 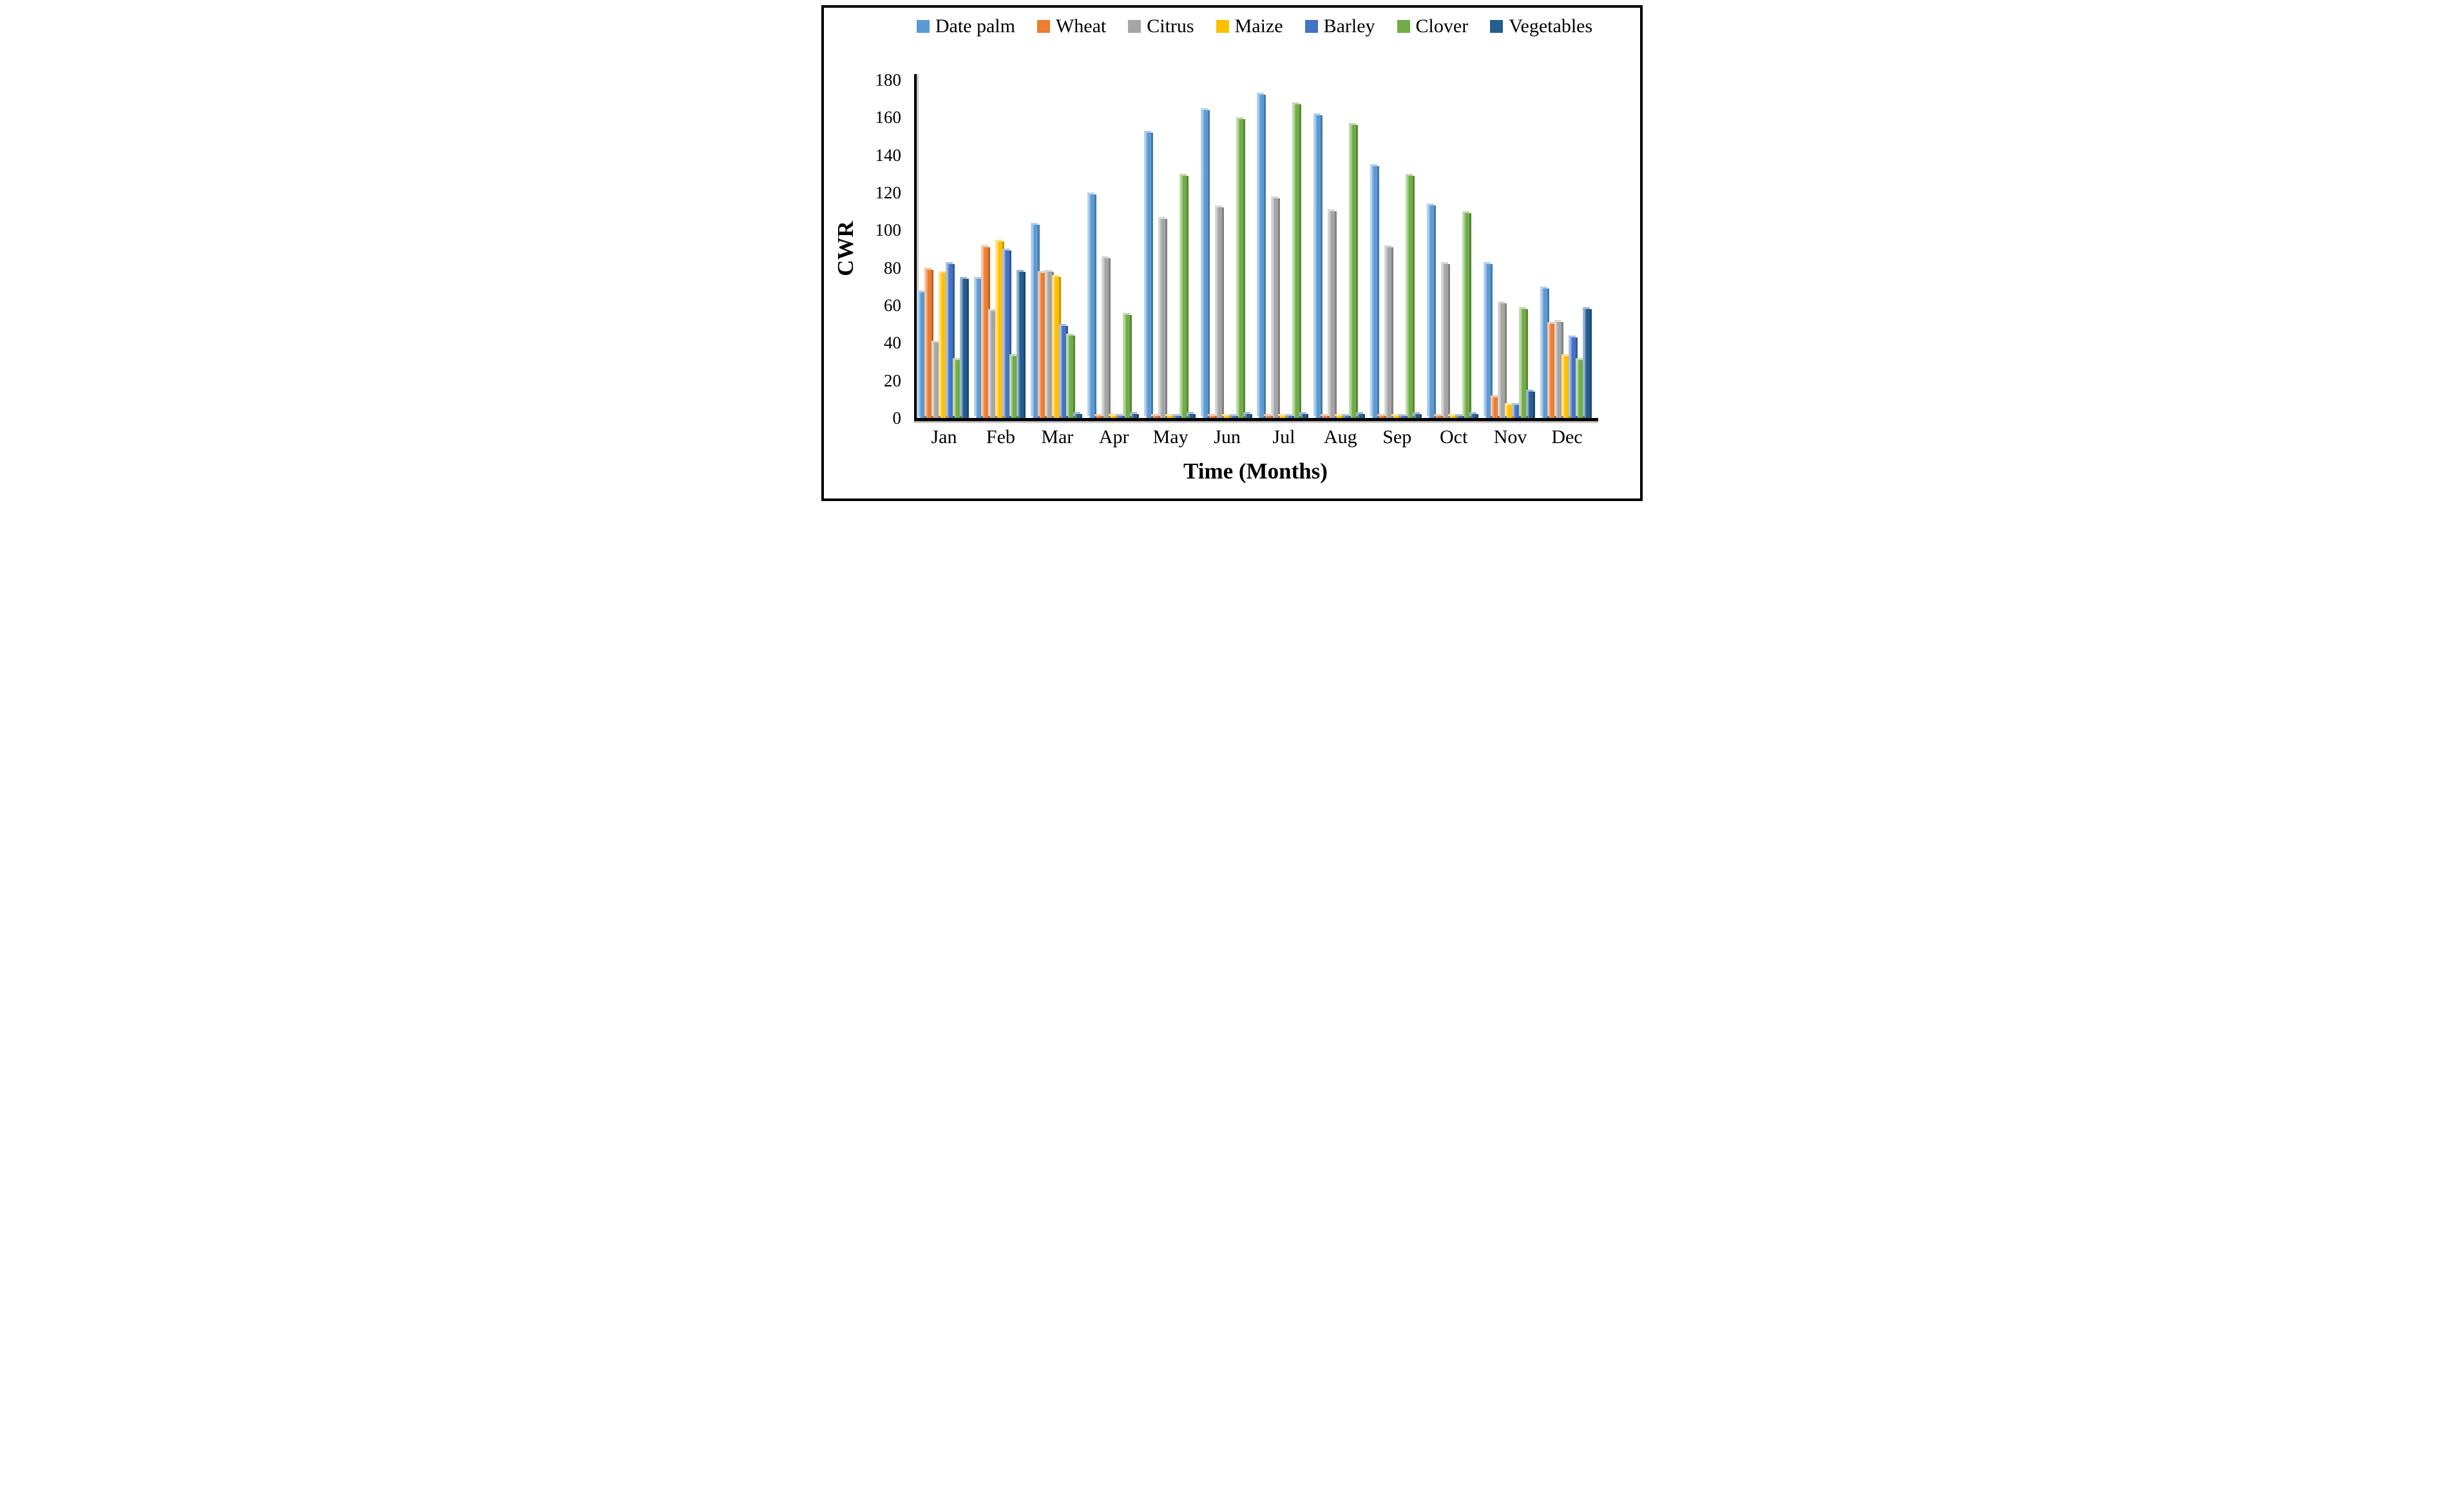 What do you see at coordinates (1291, 417) in the screenshot?
I see `bar-barley-jul` at bounding box center [1291, 417].